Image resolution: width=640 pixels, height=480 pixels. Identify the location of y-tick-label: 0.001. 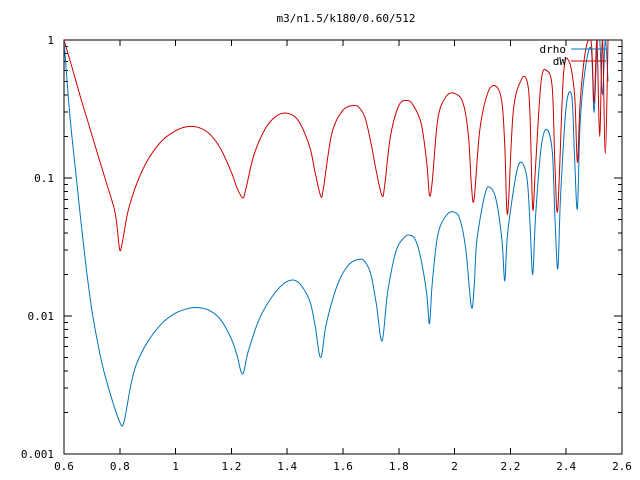
(37, 454).